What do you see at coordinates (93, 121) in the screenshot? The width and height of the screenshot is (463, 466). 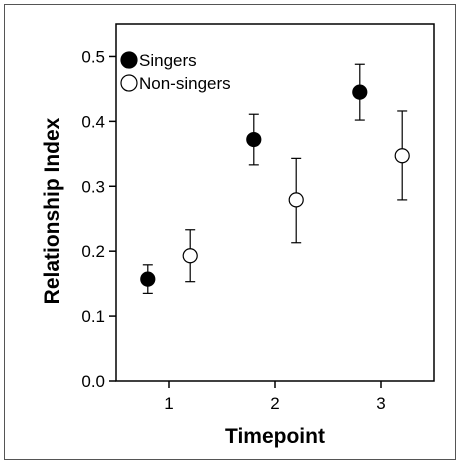 I see `y-tick-label: 0.4` at bounding box center [93, 121].